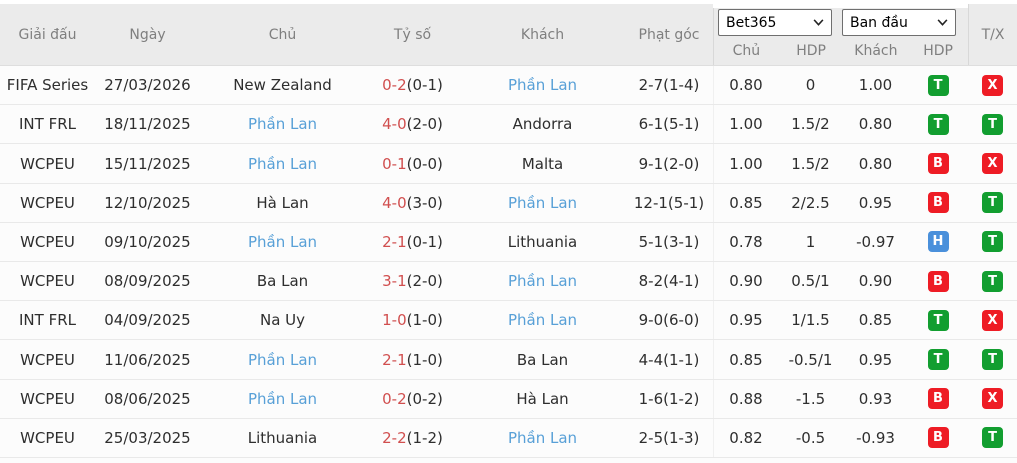  Describe the element at coordinates (899, 22) in the screenshot. I see `odds-type-select: Ban đầu` at that location.